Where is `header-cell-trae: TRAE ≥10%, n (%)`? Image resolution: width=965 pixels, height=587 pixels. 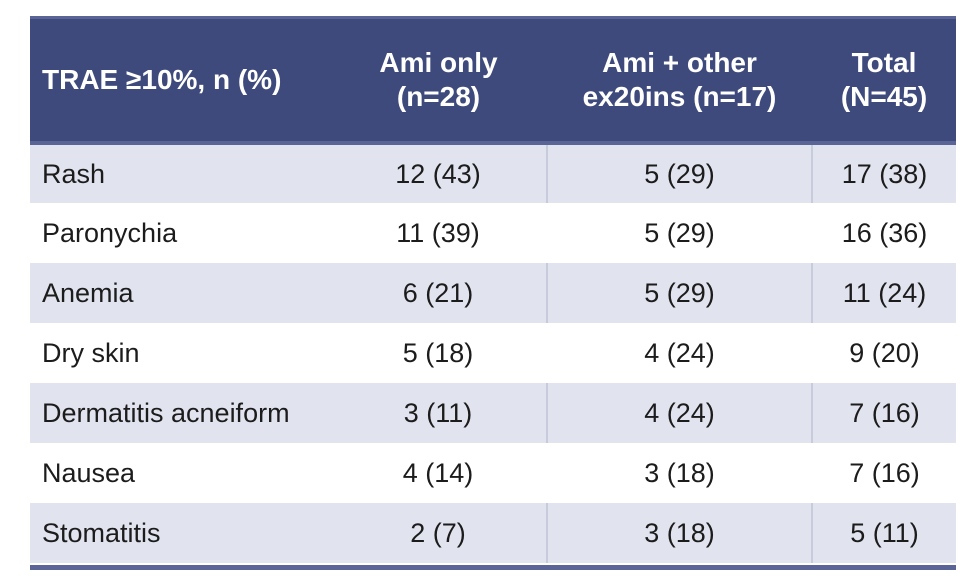
header-cell-trae: TRAE ≥10%, n (%) is located at coordinates (180, 82).